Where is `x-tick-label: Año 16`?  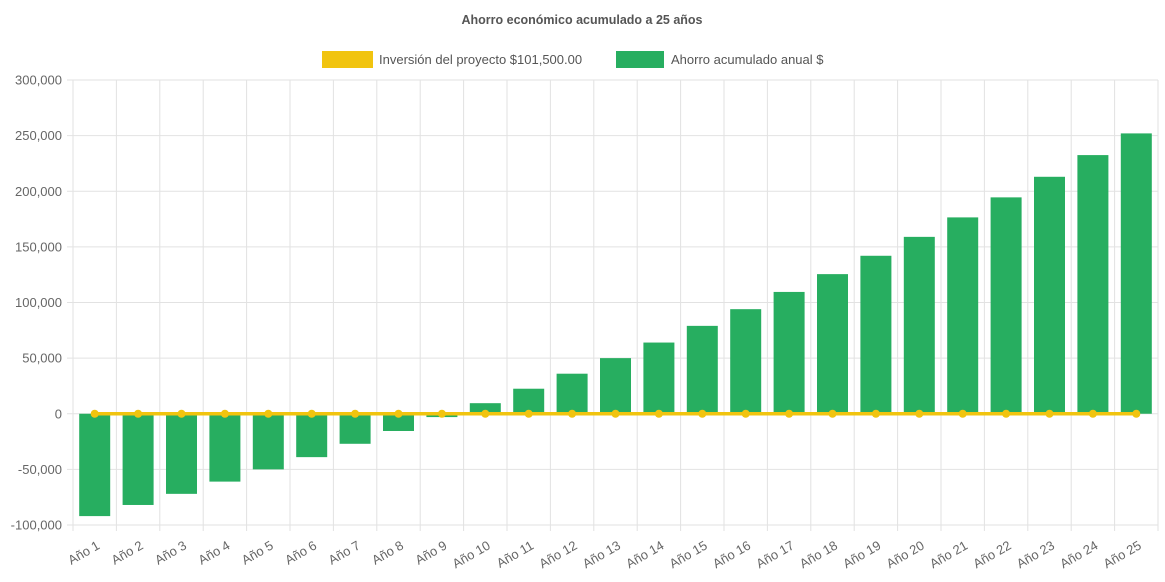
x-tick-label: Año 16 is located at coordinates (731, 555).